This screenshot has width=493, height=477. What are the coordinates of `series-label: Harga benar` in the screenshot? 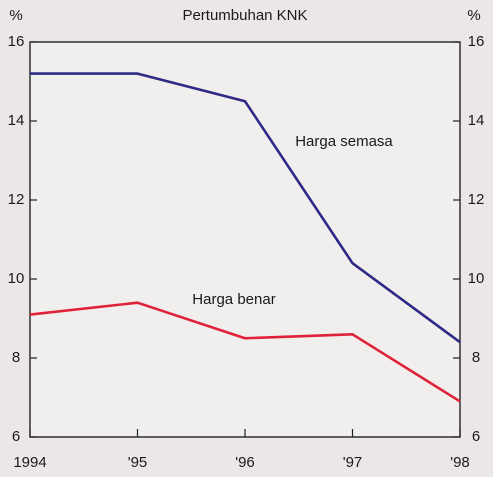 It's located at (233, 299).